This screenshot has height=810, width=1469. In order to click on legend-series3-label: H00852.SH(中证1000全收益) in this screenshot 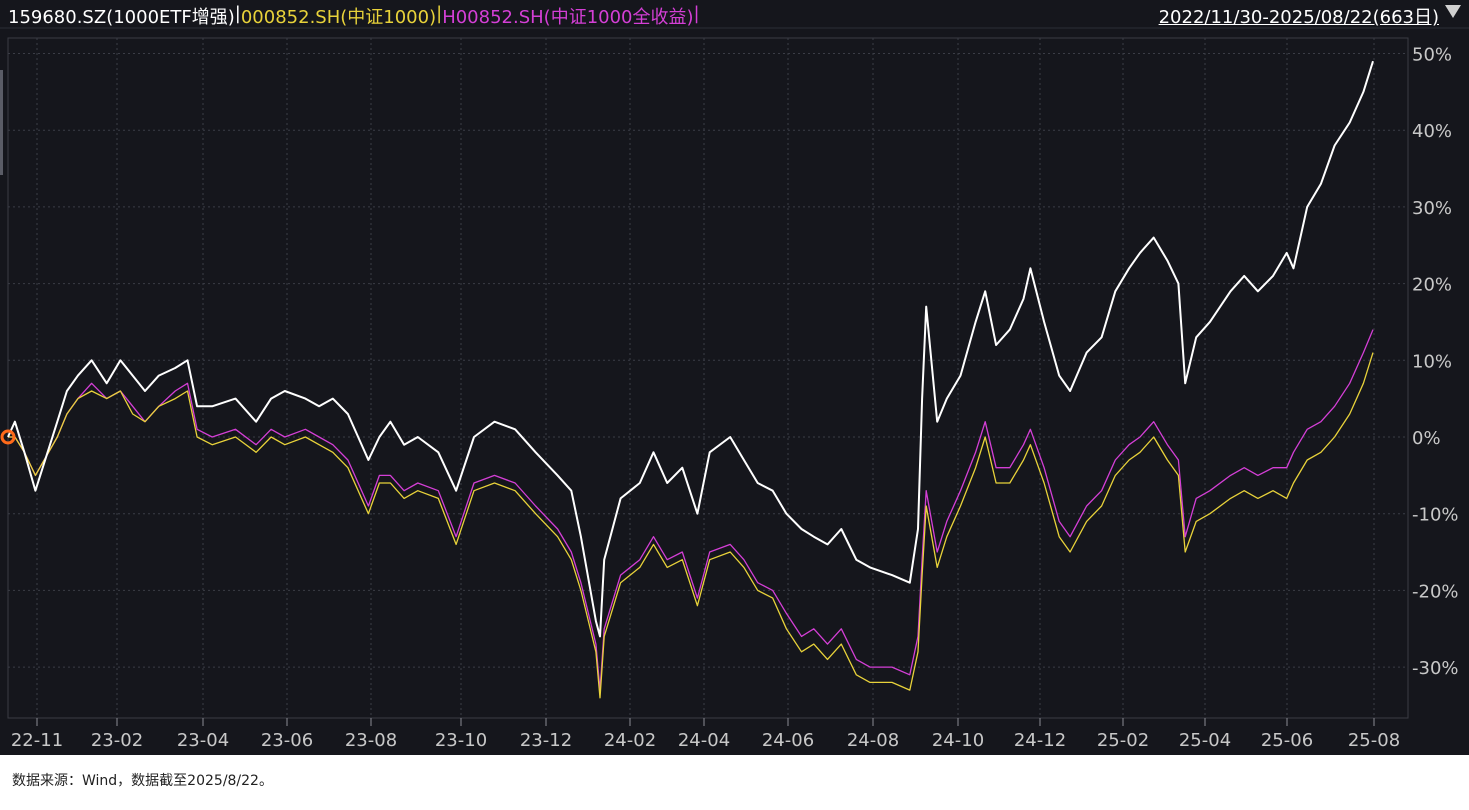, I will do `click(568, 17)`.